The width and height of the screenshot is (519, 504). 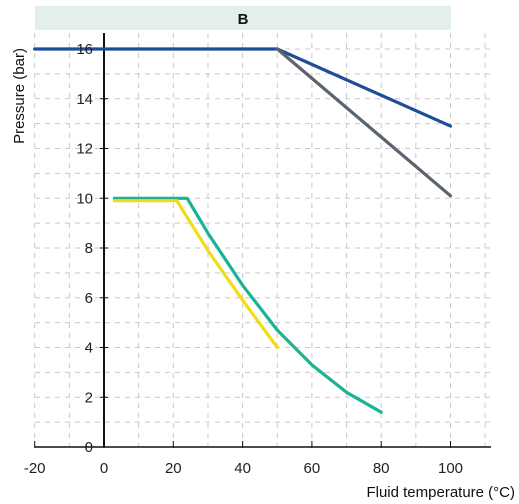 I want to click on panel-label: B, so click(x=243, y=19).